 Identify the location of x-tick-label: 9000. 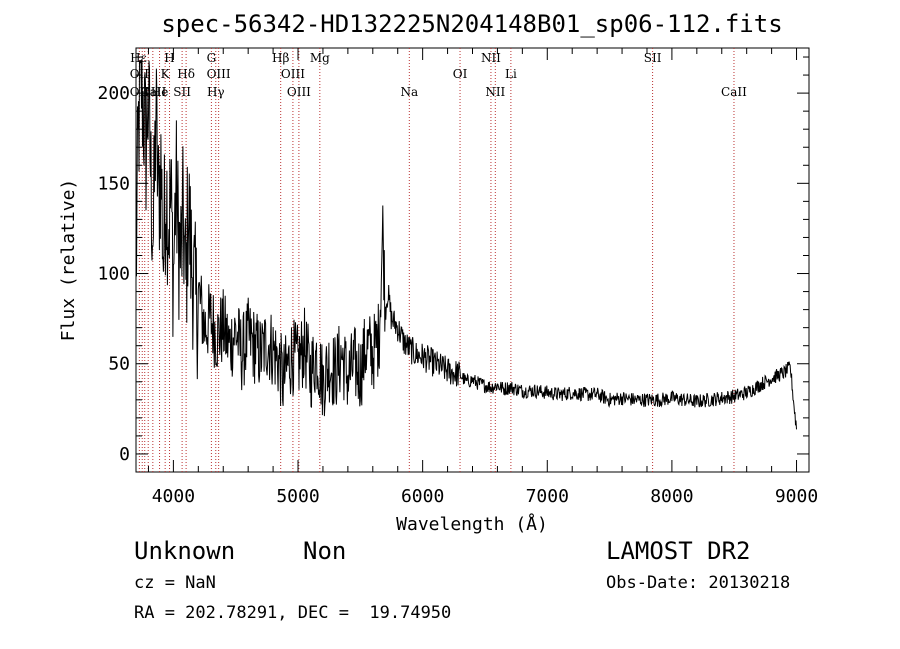
(796, 496).